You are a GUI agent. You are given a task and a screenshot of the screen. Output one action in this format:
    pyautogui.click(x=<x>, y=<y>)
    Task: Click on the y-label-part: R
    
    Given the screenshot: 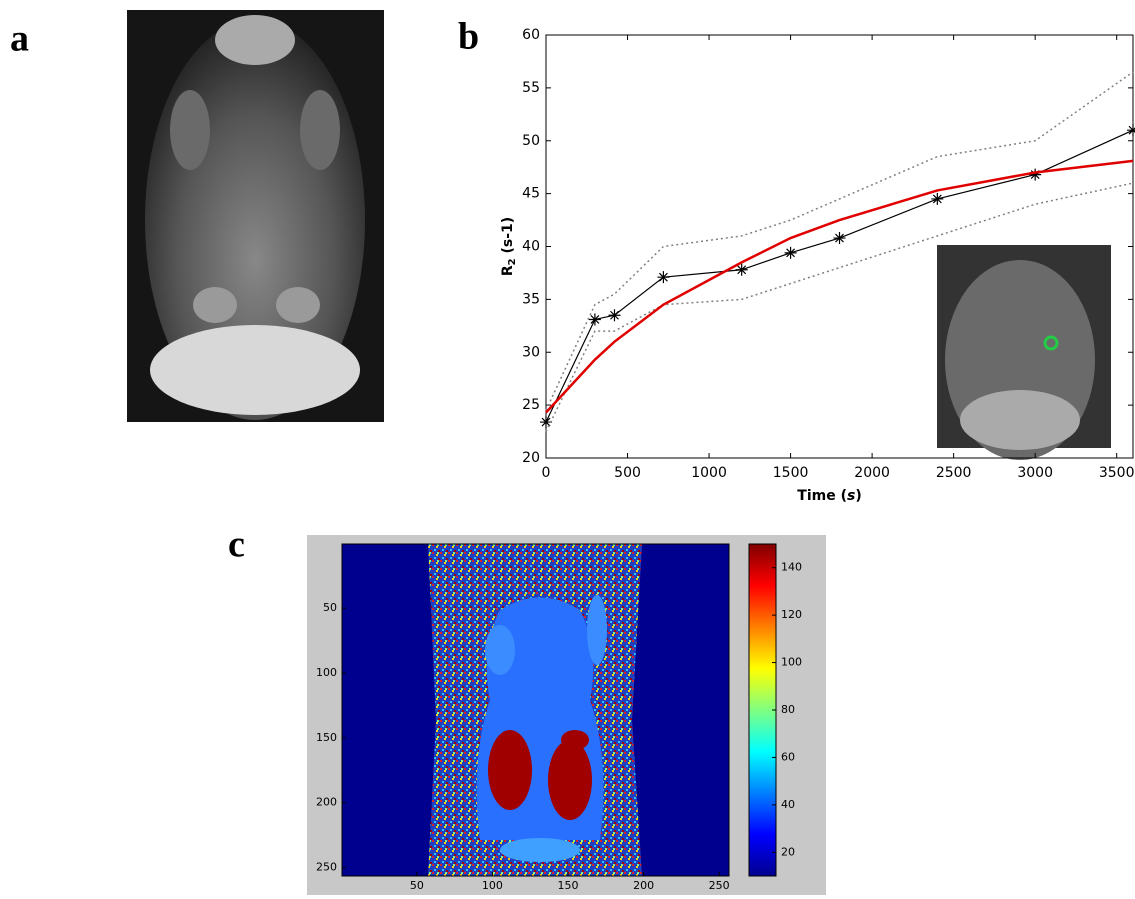 What is the action you would take?
    pyautogui.click(x=508, y=270)
    